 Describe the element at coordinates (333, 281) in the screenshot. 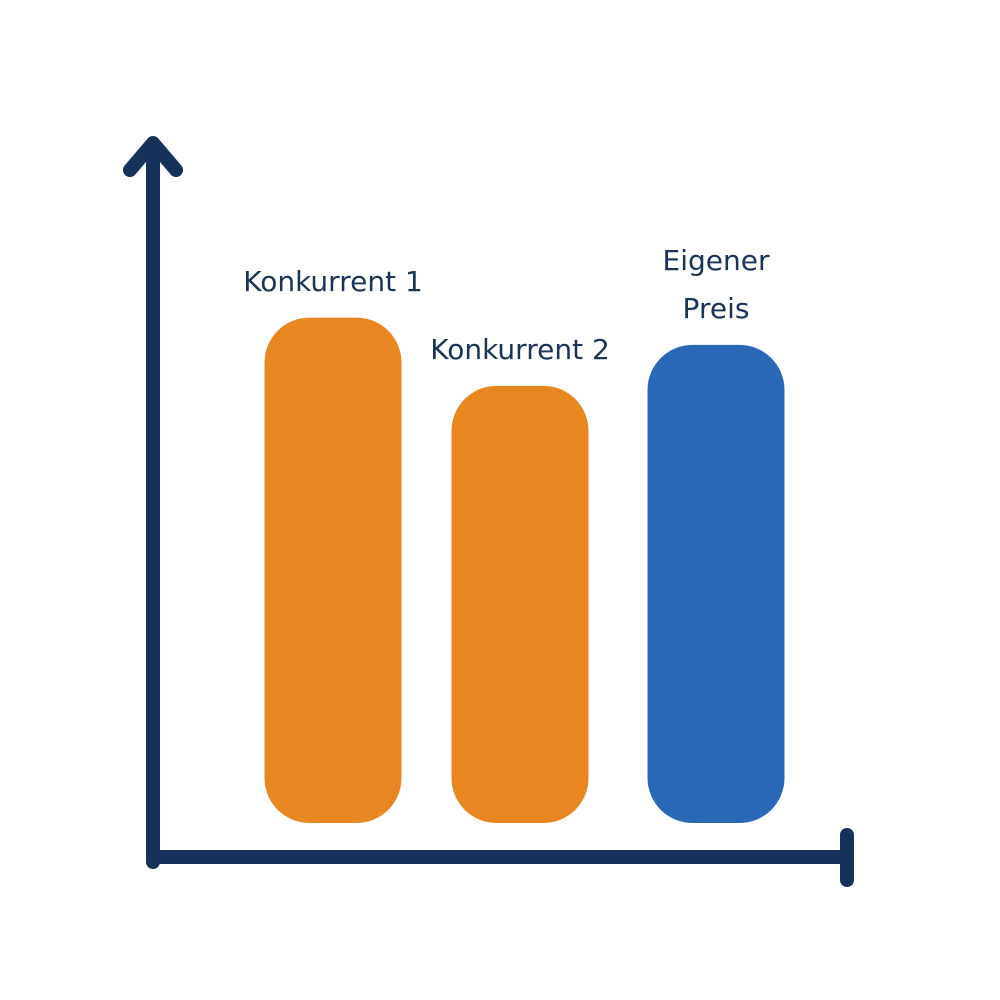

I see `bar-label: Konkurrent 1` at that location.